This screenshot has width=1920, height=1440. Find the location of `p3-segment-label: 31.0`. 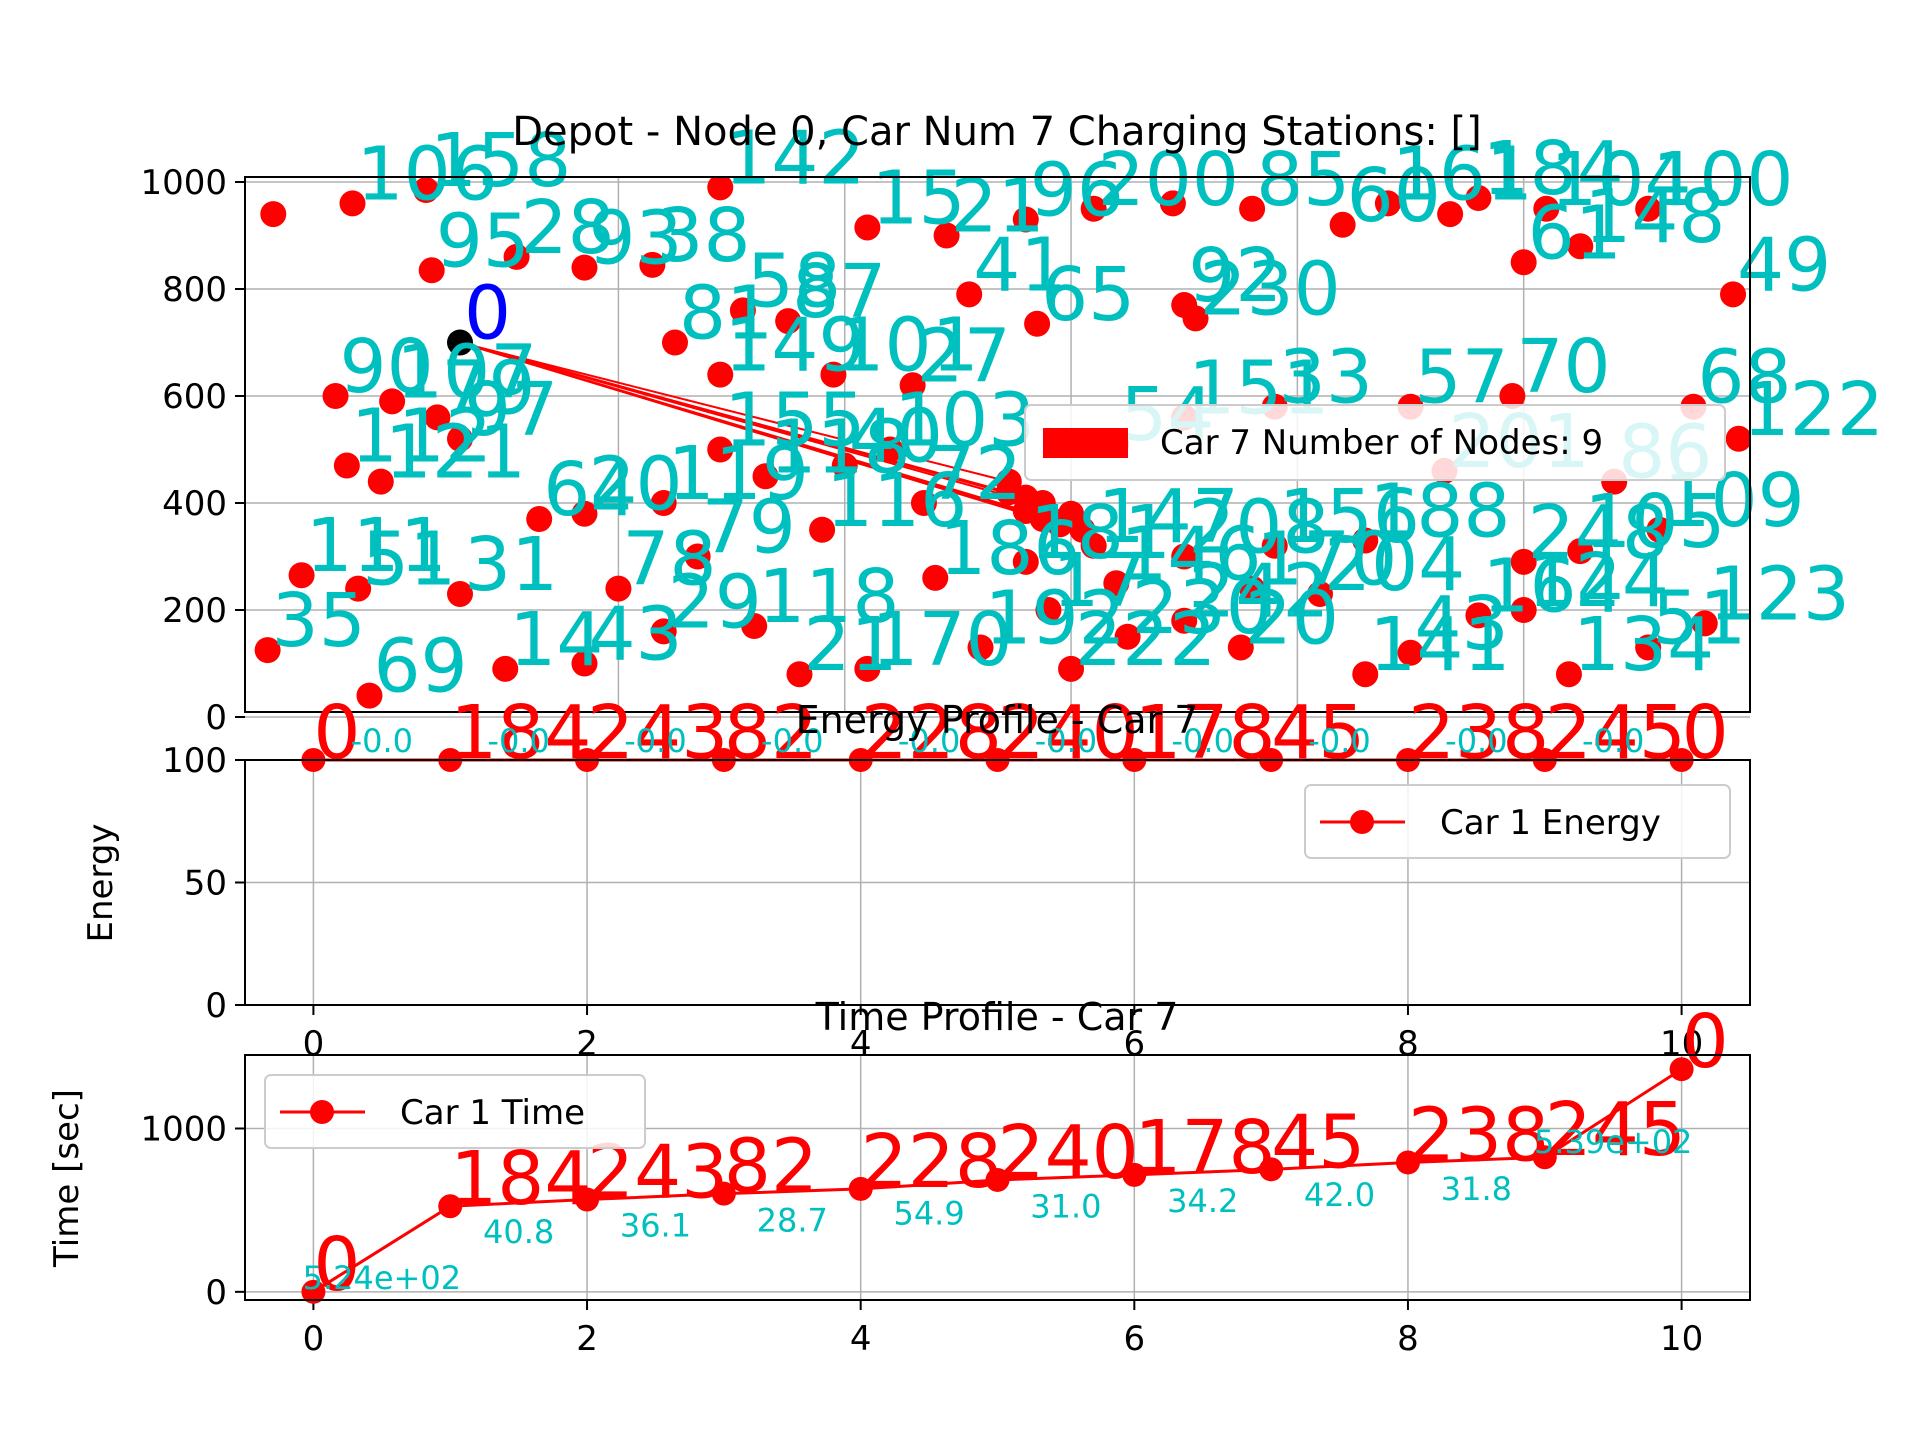

p3-segment-label: 31.0 is located at coordinates (1065, 1206).